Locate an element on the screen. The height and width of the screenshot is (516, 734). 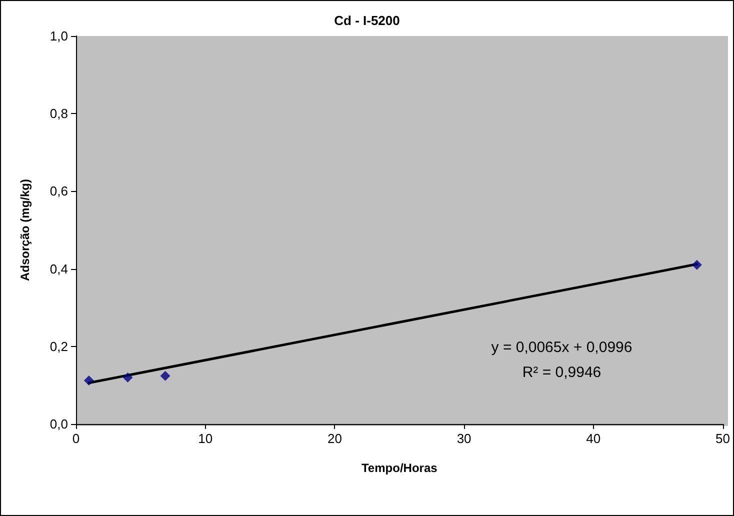
x-tick-label: 0 is located at coordinates (76, 438).